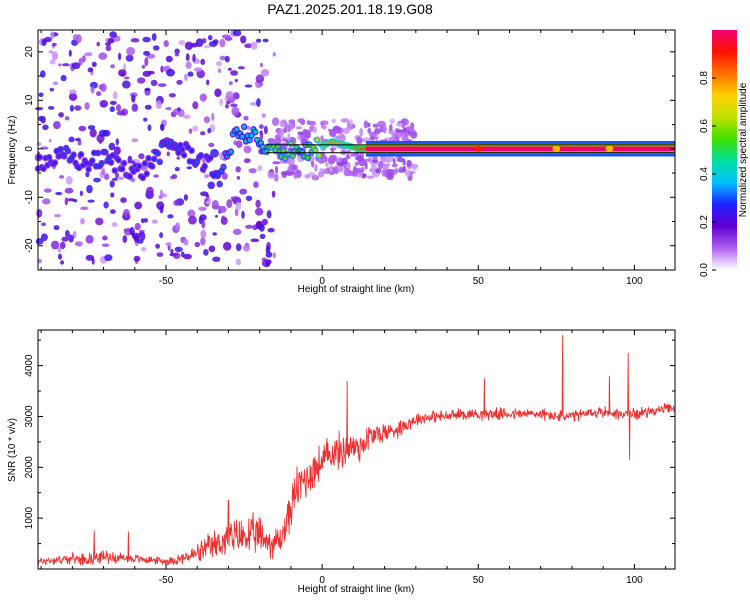  What do you see at coordinates (724, 150) in the screenshot?
I see `colorbar-gradient` at bounding box center [724, 150].